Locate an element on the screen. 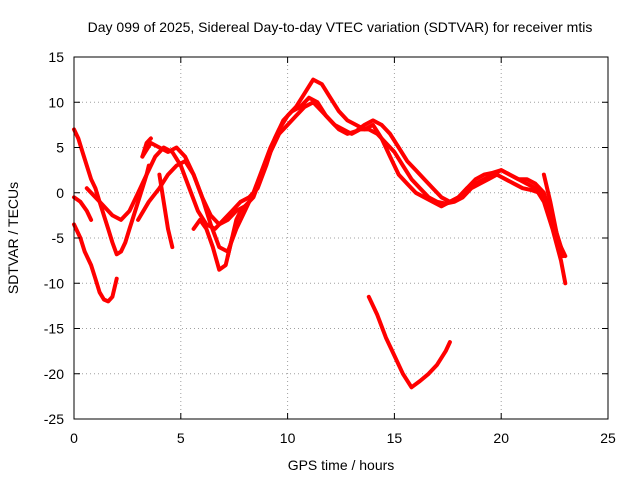 The image size is (640, 480). y-axis-label: SDTVAR / TECUs is located at coordinates (13, 238).